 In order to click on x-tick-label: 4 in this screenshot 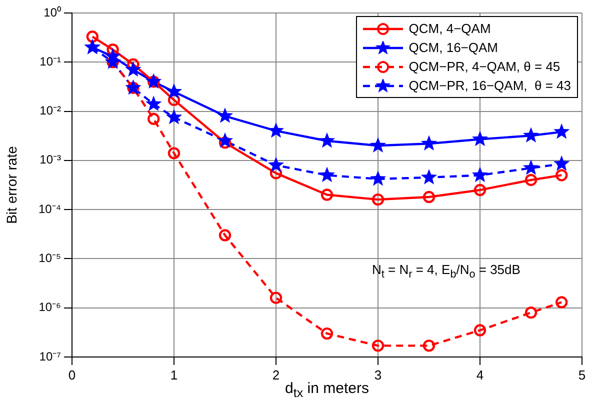, I will do `click(480, 374)`.